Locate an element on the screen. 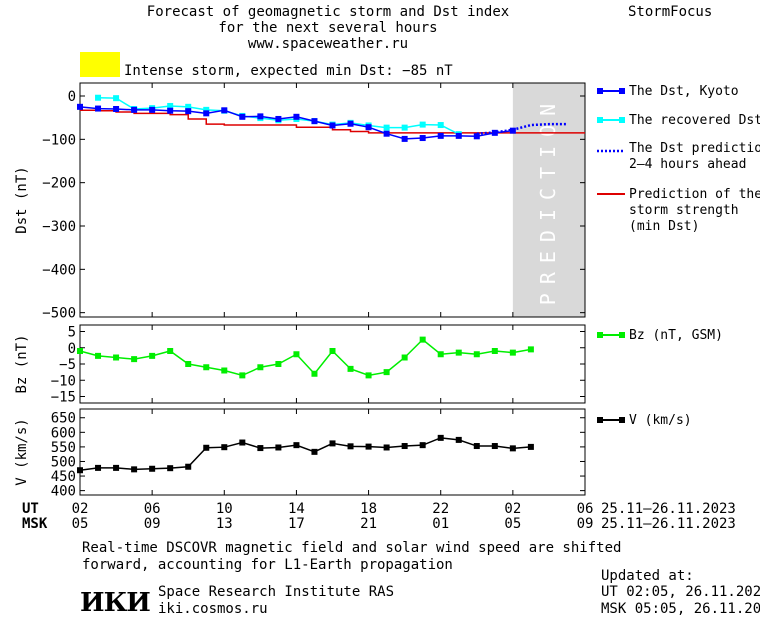 The image size is (760, 620). y-tick-label: 600 is located at coordinates (63, 433).